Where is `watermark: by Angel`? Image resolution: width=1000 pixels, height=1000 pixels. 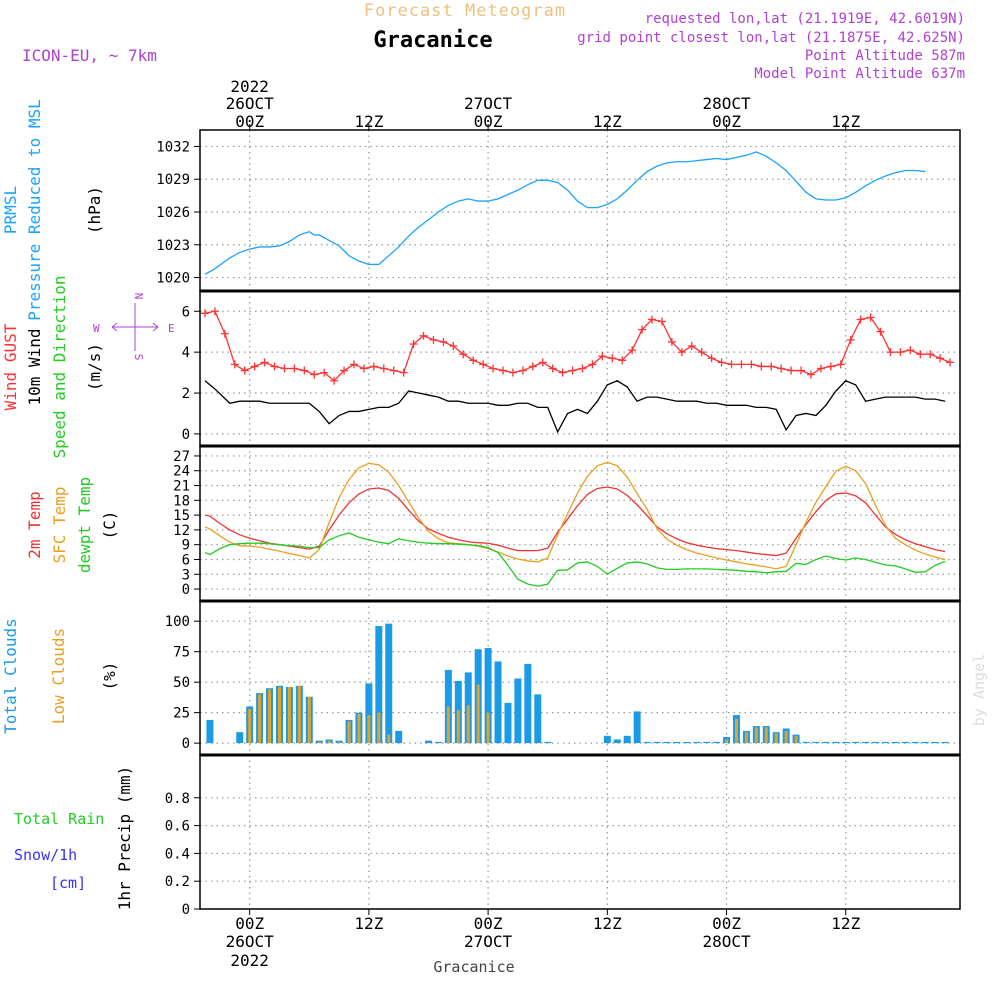
watermark: by Angel is located at coordinates (979, 690).